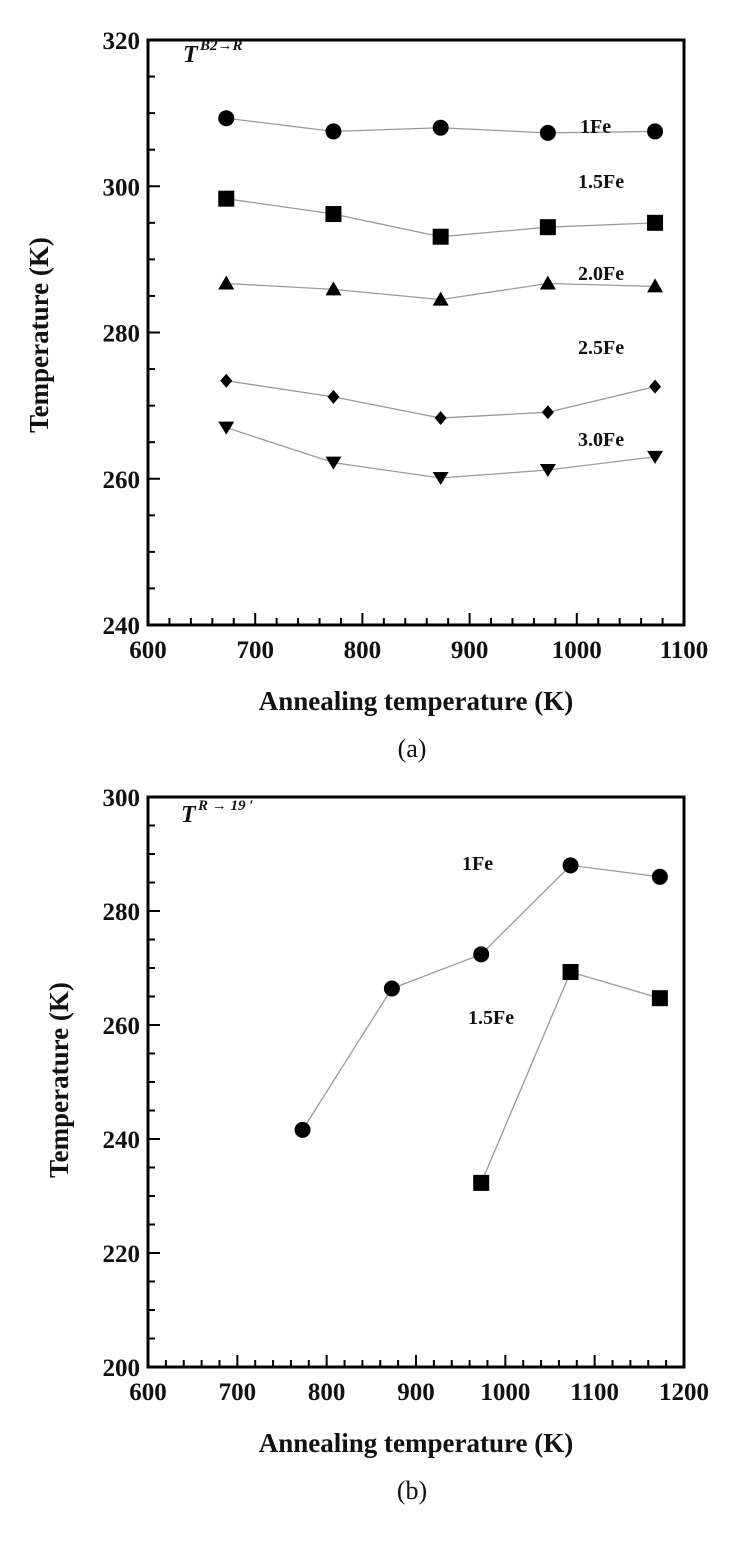 Image resolution: width=741 pixels, height=1545 pixels. Describe the element at coordinates (122, 1254) in the screenshot. I see `y-tick-label: 220` at that location.